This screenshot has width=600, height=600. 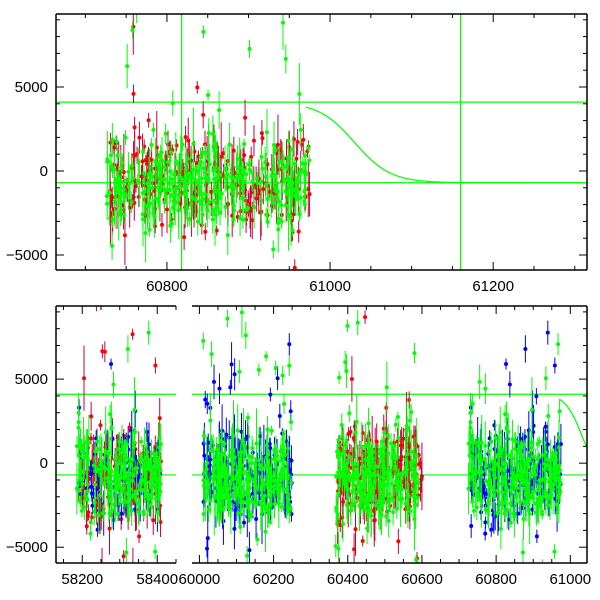 I want to click on y-tick-label: 5000, so click(x=31, y=87).